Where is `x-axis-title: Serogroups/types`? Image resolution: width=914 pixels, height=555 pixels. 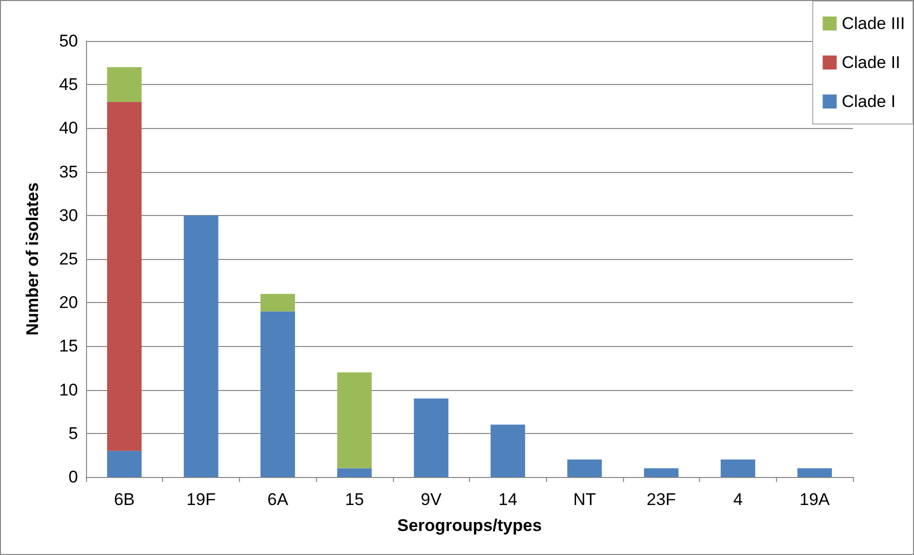
x-axis-title: Serogroups/types is located at coordinates (469, 525).